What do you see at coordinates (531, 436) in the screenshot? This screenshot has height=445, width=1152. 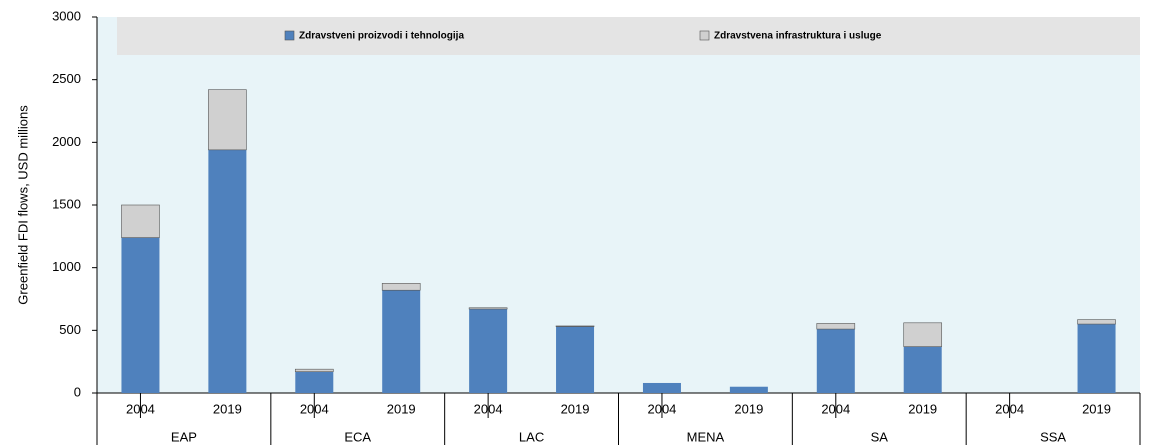 I see `group-label: LAC` at bounding box center [531, 436].